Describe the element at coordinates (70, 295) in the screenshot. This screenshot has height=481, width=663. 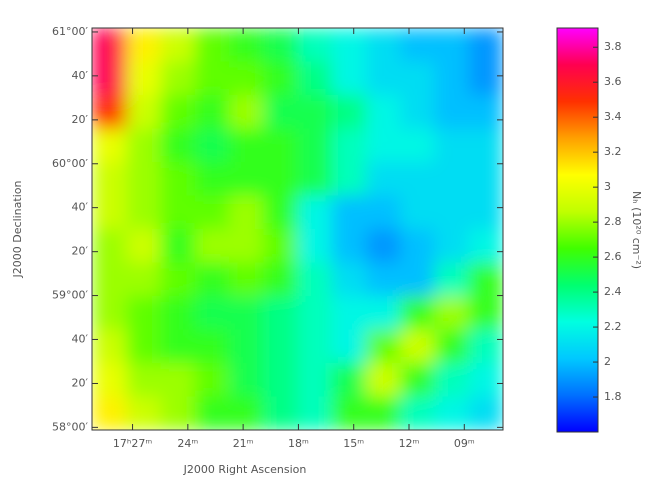
I see `y-tick-label: 59°00′` at that location.